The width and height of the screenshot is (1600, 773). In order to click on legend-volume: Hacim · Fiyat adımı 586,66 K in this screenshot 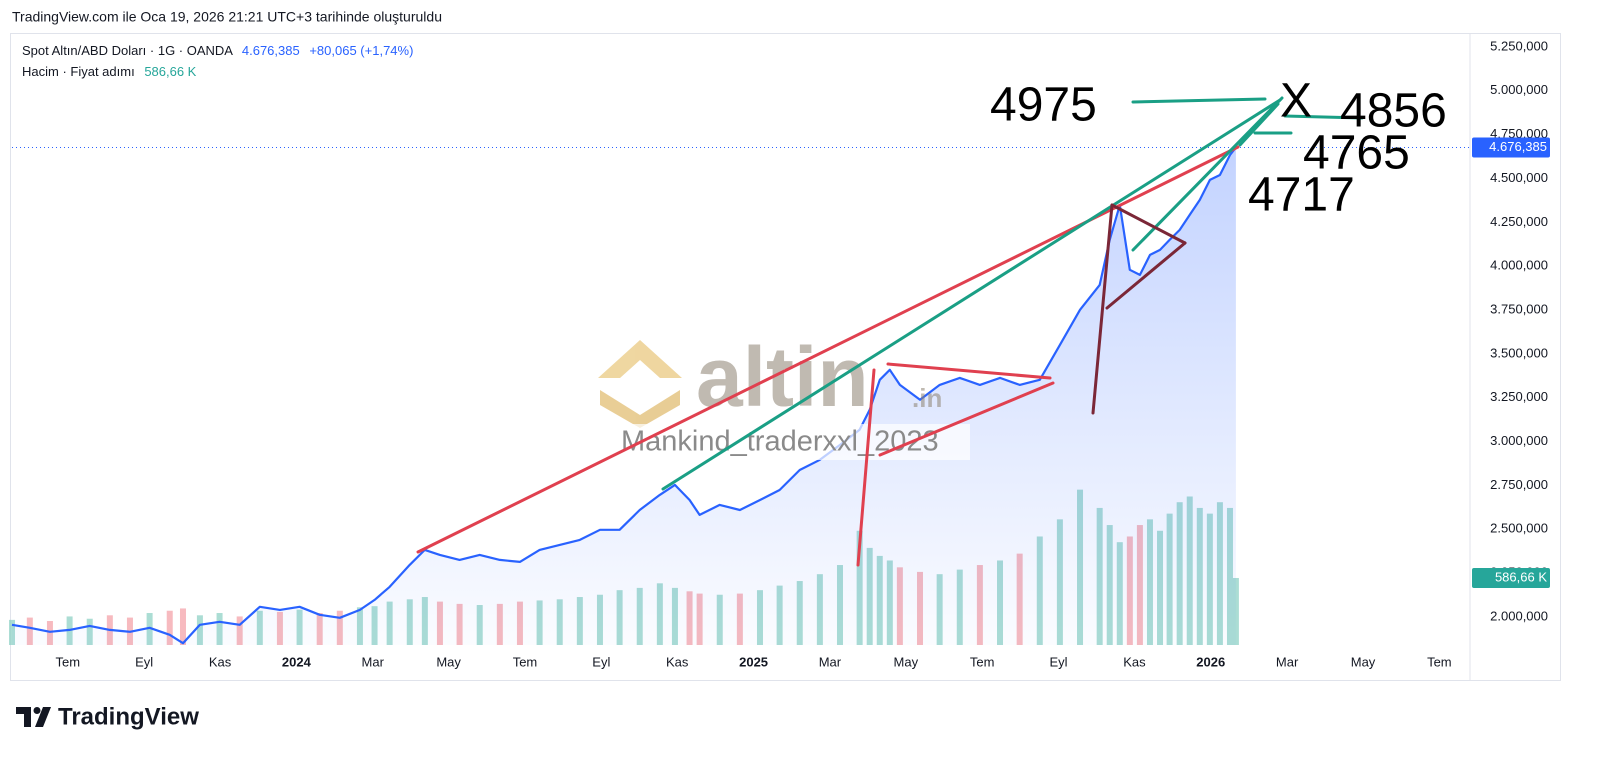, I will do `click(109, 71)`.